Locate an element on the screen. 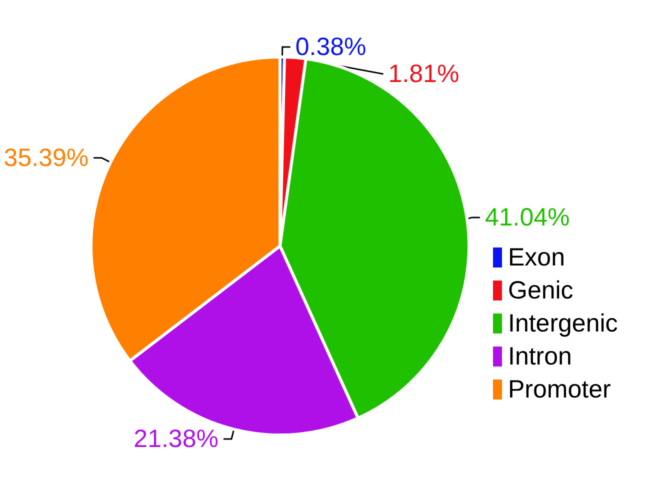  legend-label: Intergenic is located at coordinates (563, 324).